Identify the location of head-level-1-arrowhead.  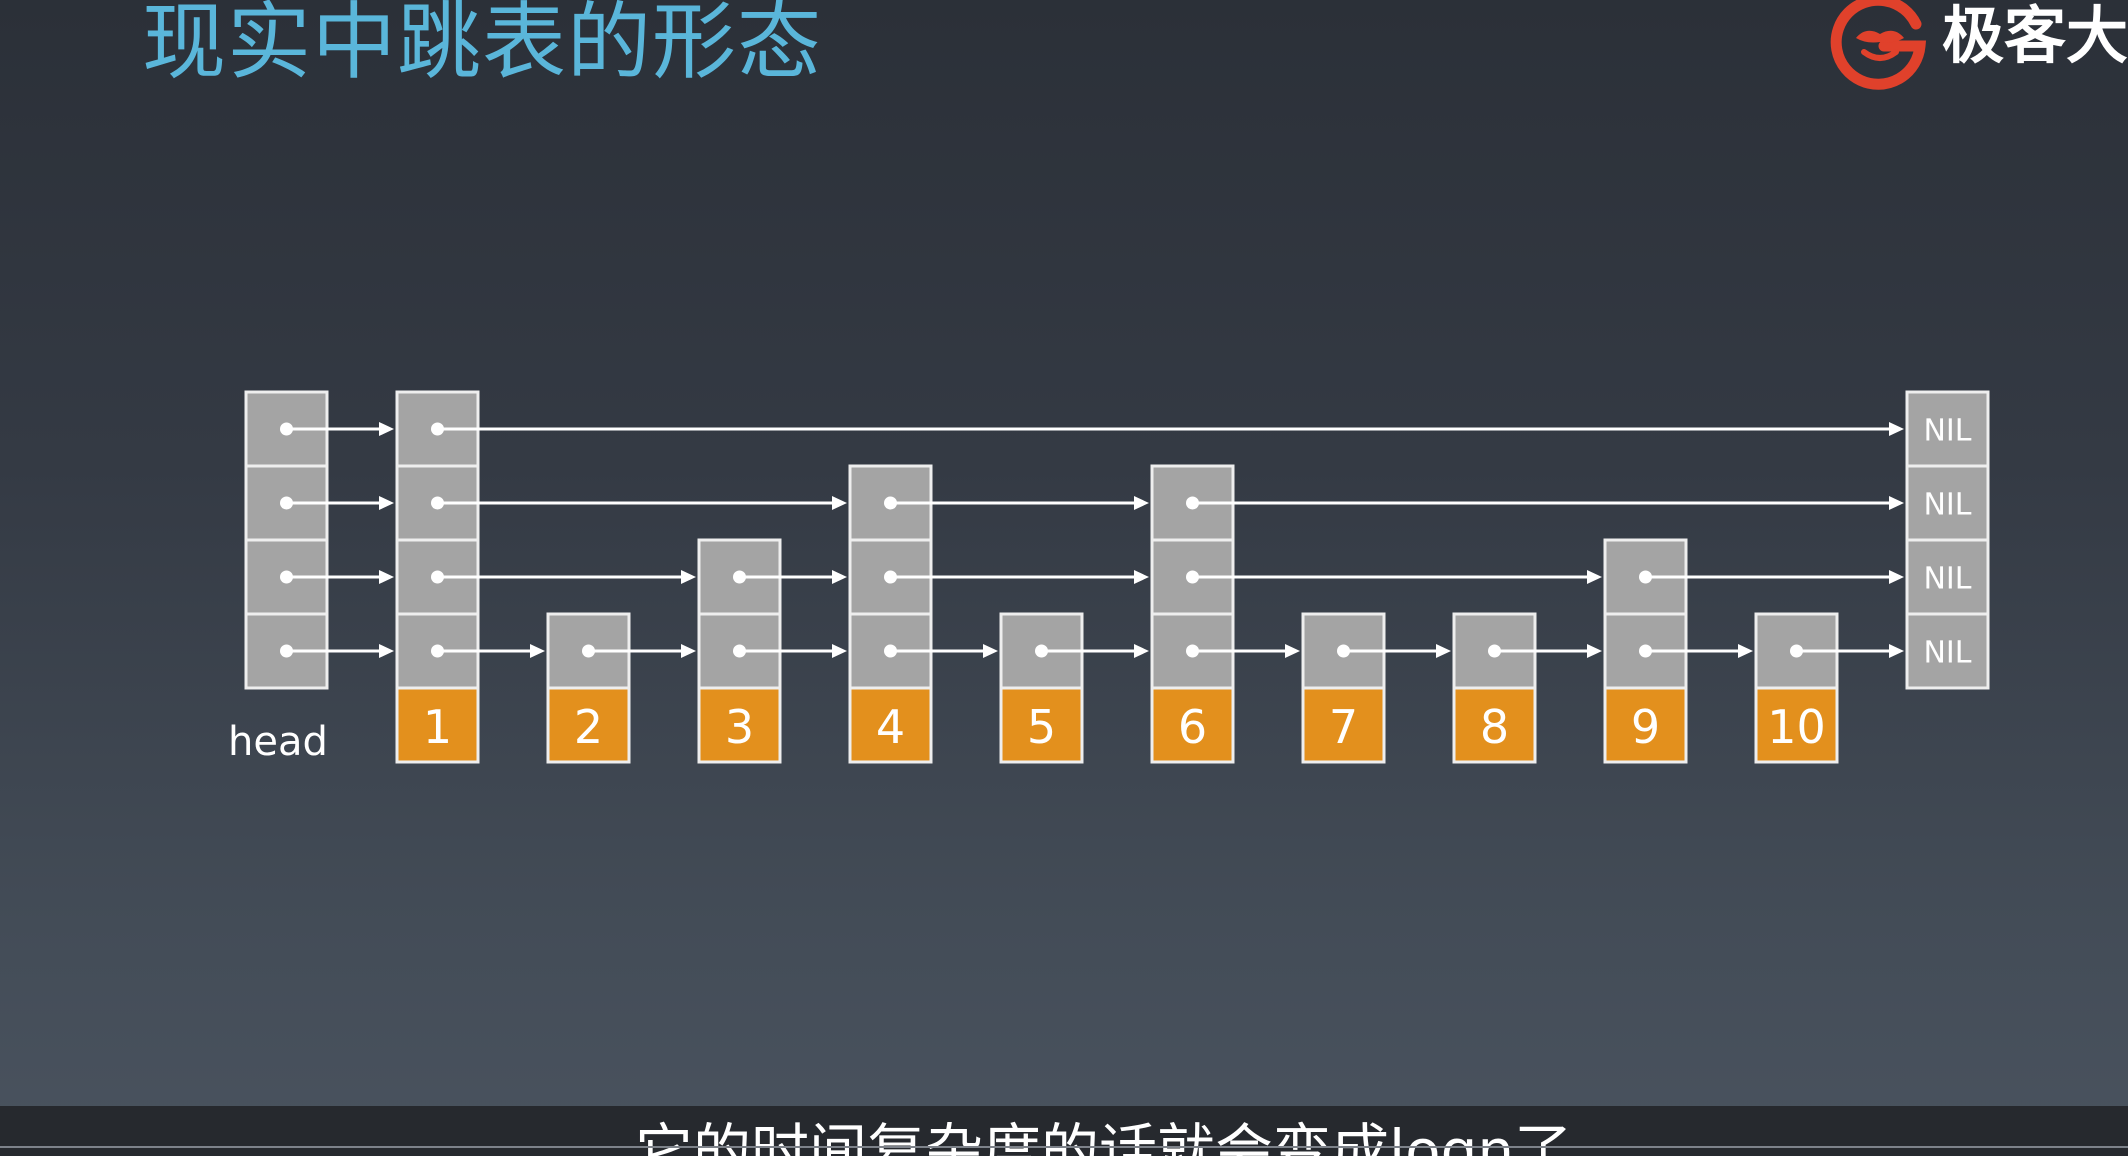
(386, 651).